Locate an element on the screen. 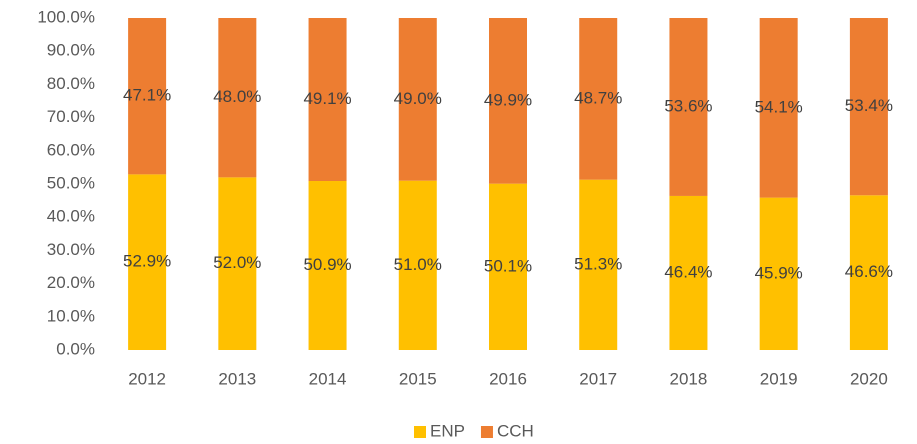 Image resolution: width=917 pixels, height=444 pixels. x-tick-label: 2013 is located at coordinates (237, 378).